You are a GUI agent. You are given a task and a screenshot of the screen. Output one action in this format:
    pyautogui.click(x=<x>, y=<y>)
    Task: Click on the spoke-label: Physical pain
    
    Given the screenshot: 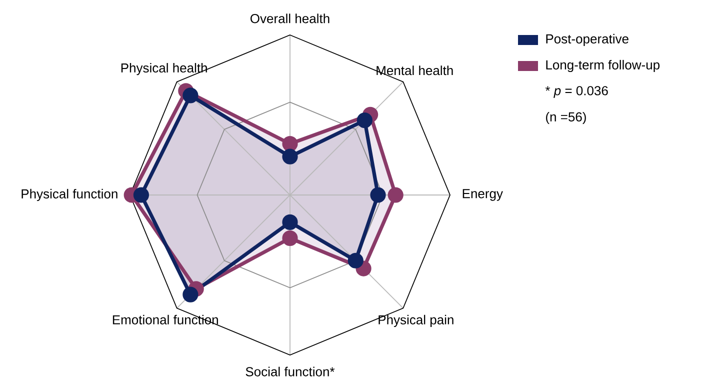 What is the action you would take?
    pyautogui.click(x=416, y=320)
    